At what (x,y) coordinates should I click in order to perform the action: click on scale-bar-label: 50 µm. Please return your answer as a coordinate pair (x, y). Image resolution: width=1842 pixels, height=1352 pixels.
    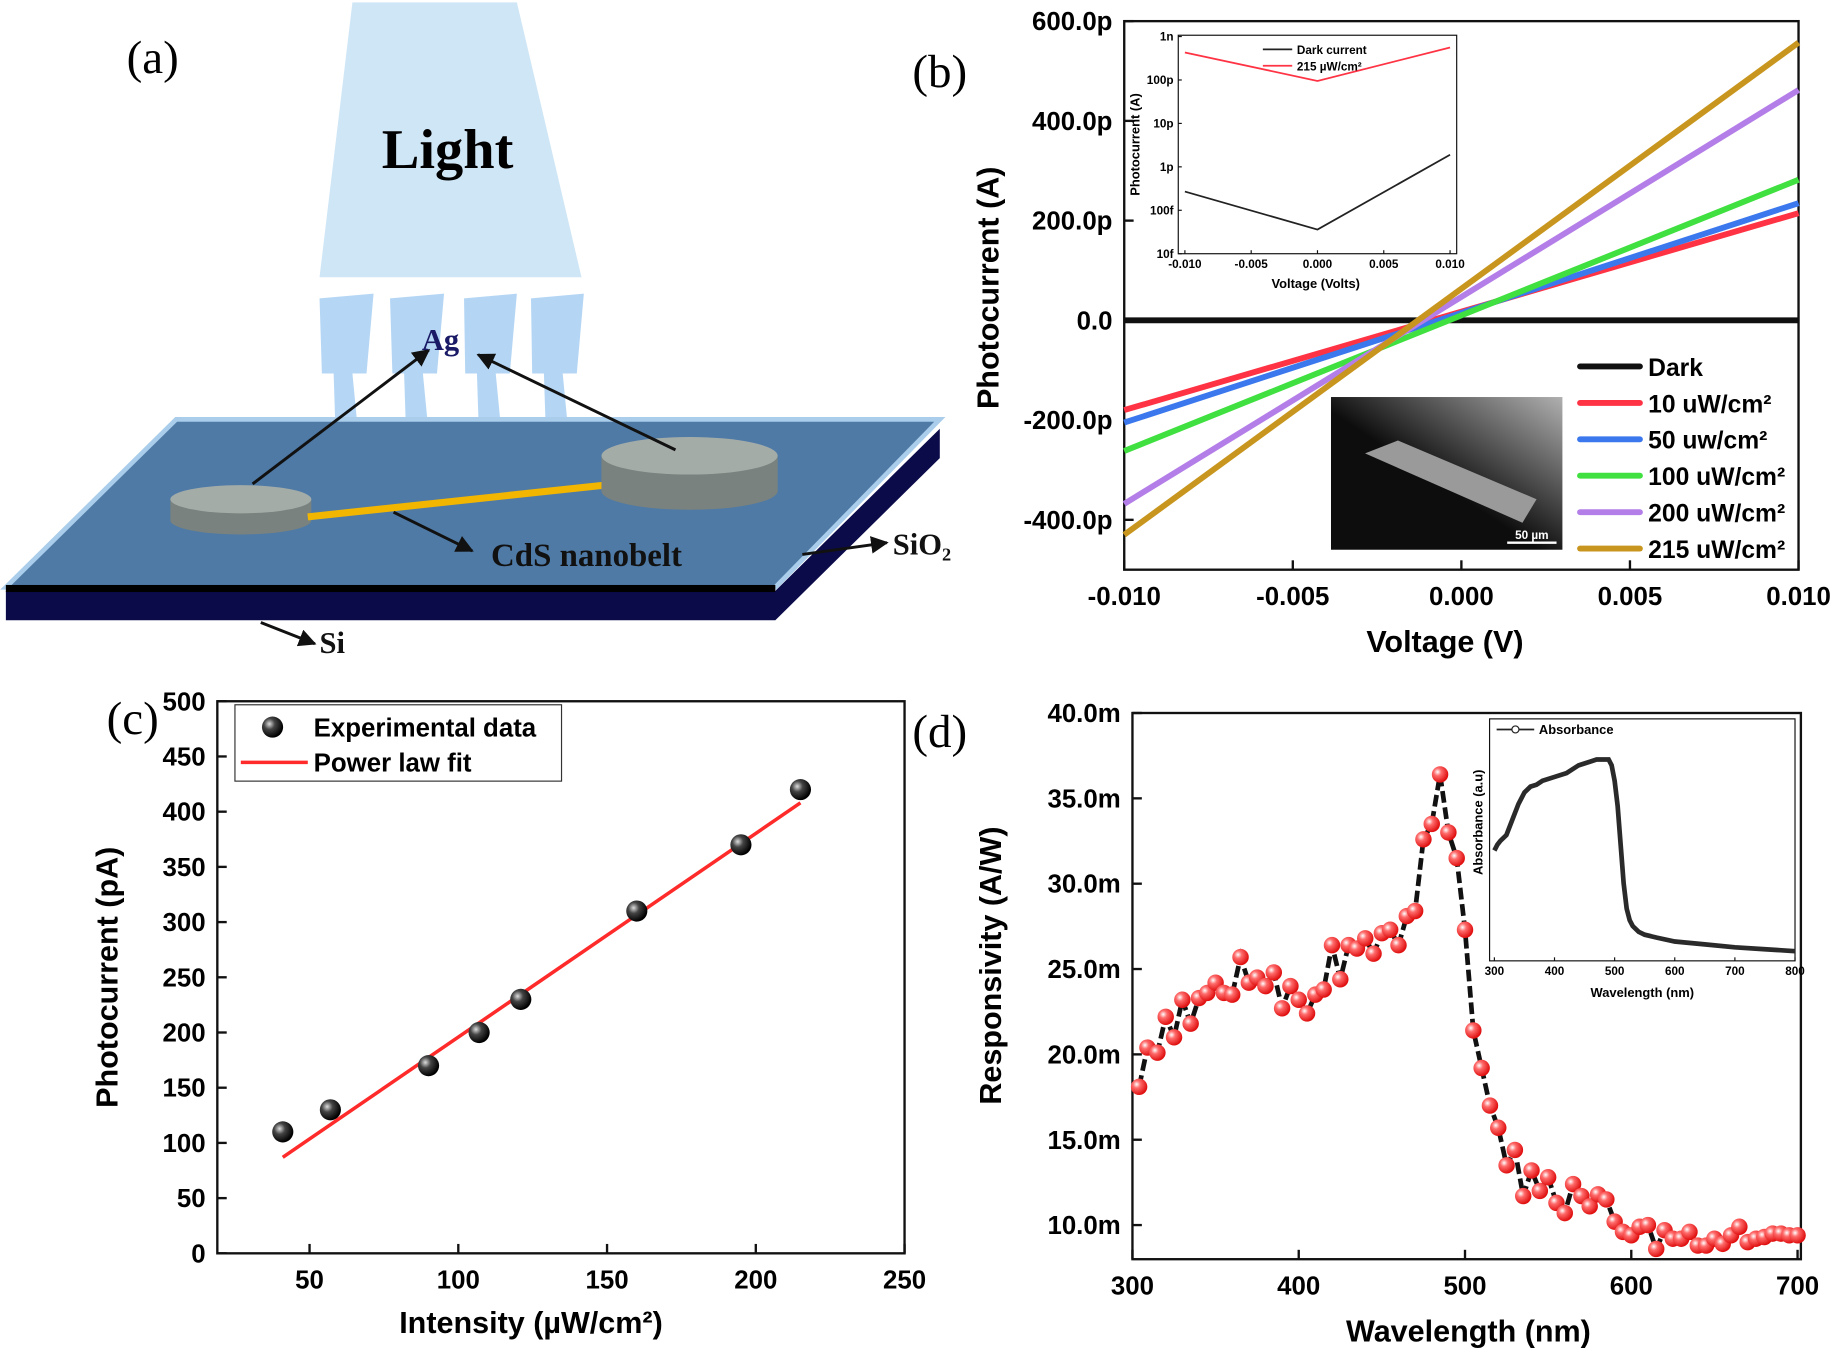
    Looking at the image, I should click on (1532, 535).